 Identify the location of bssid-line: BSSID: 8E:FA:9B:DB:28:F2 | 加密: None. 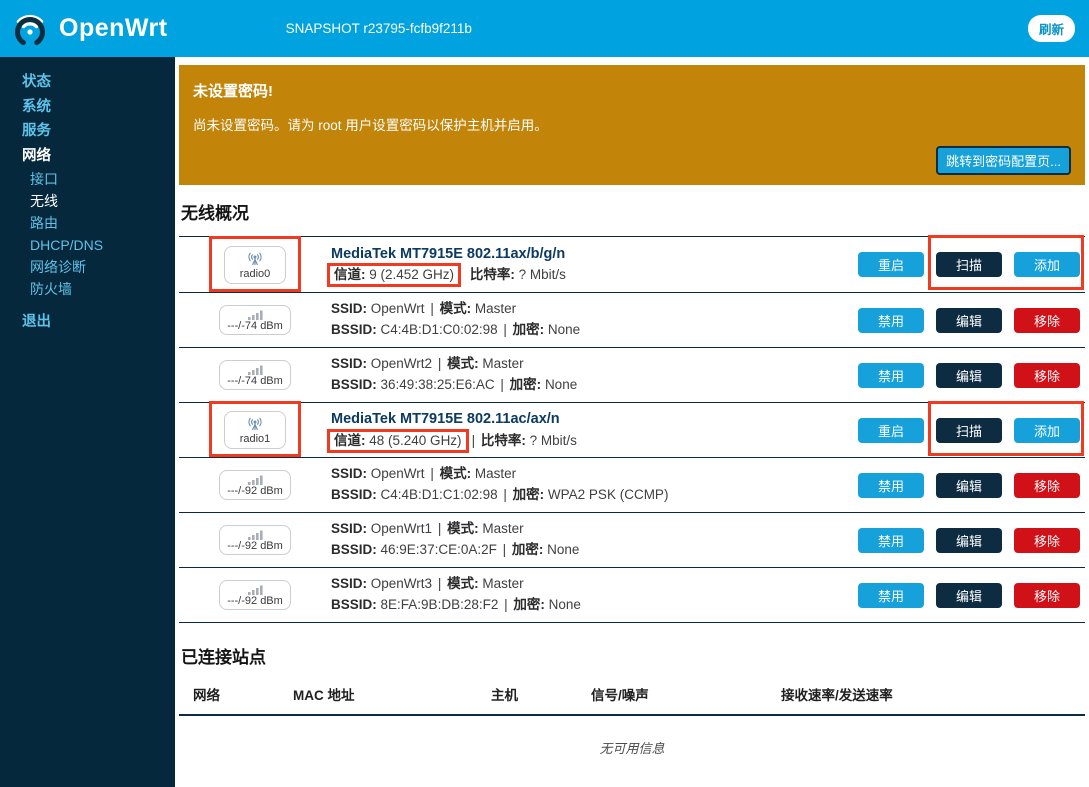
(456, 604).